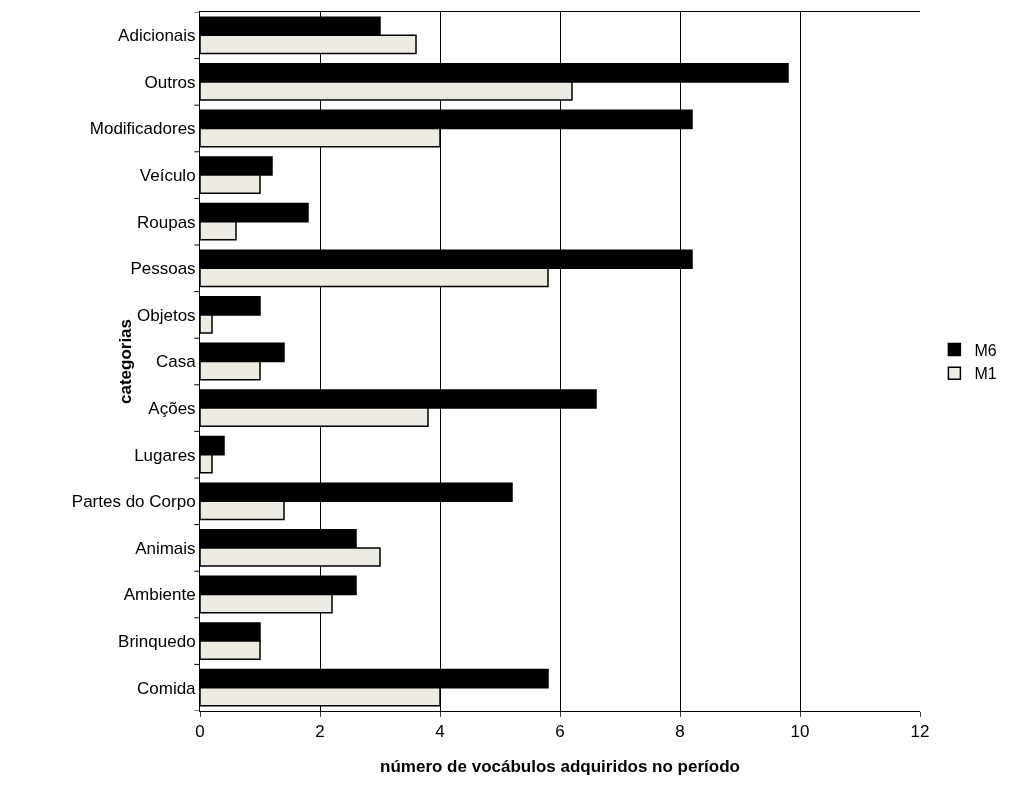 This screenshot has width=1014, height=791. Describe the element at coordinates (170, 82) in the screenshot. I see `y-tick-label: Outros` at that location.